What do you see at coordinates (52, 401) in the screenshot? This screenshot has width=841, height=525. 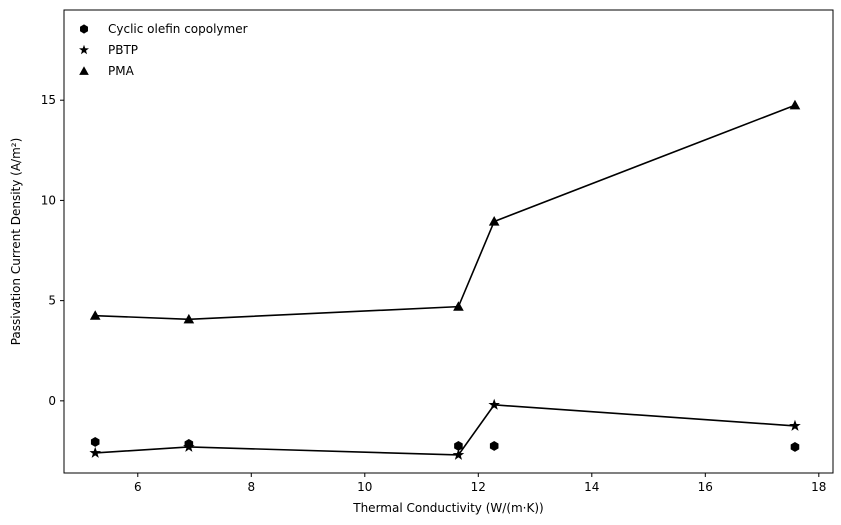 I see `y-tick-label: 0` at bounding box center [52, 401].